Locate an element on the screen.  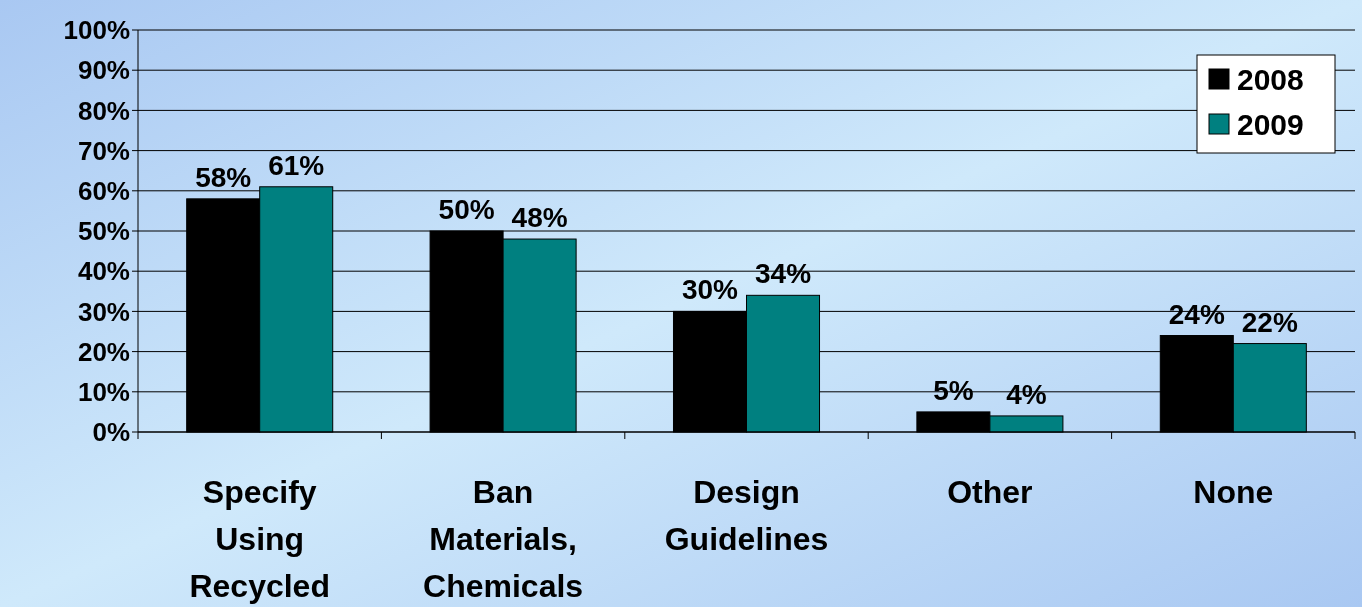
legend-label: 2009 is located at coordinates (1270, 124).